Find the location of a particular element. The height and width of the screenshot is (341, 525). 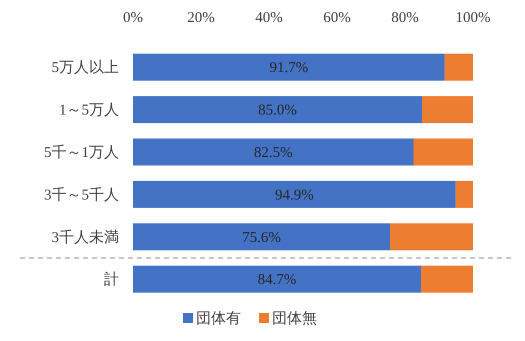

x-tick-label: 100% is located at coordinates (473, 18).